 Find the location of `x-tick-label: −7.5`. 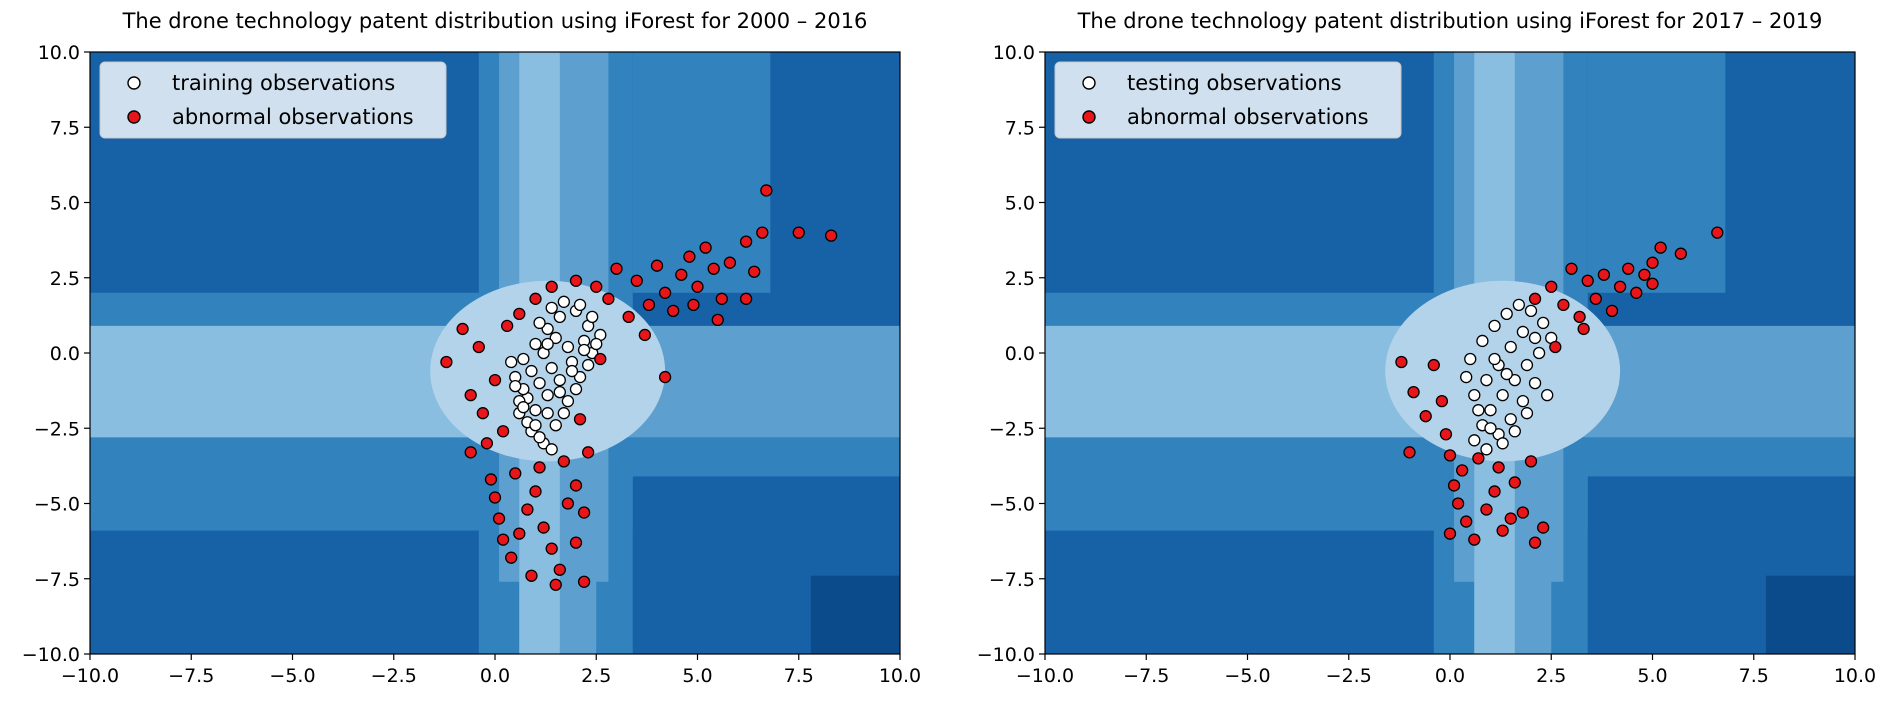

x-tick-label: −7.5 is located at coordinates (191, 676).